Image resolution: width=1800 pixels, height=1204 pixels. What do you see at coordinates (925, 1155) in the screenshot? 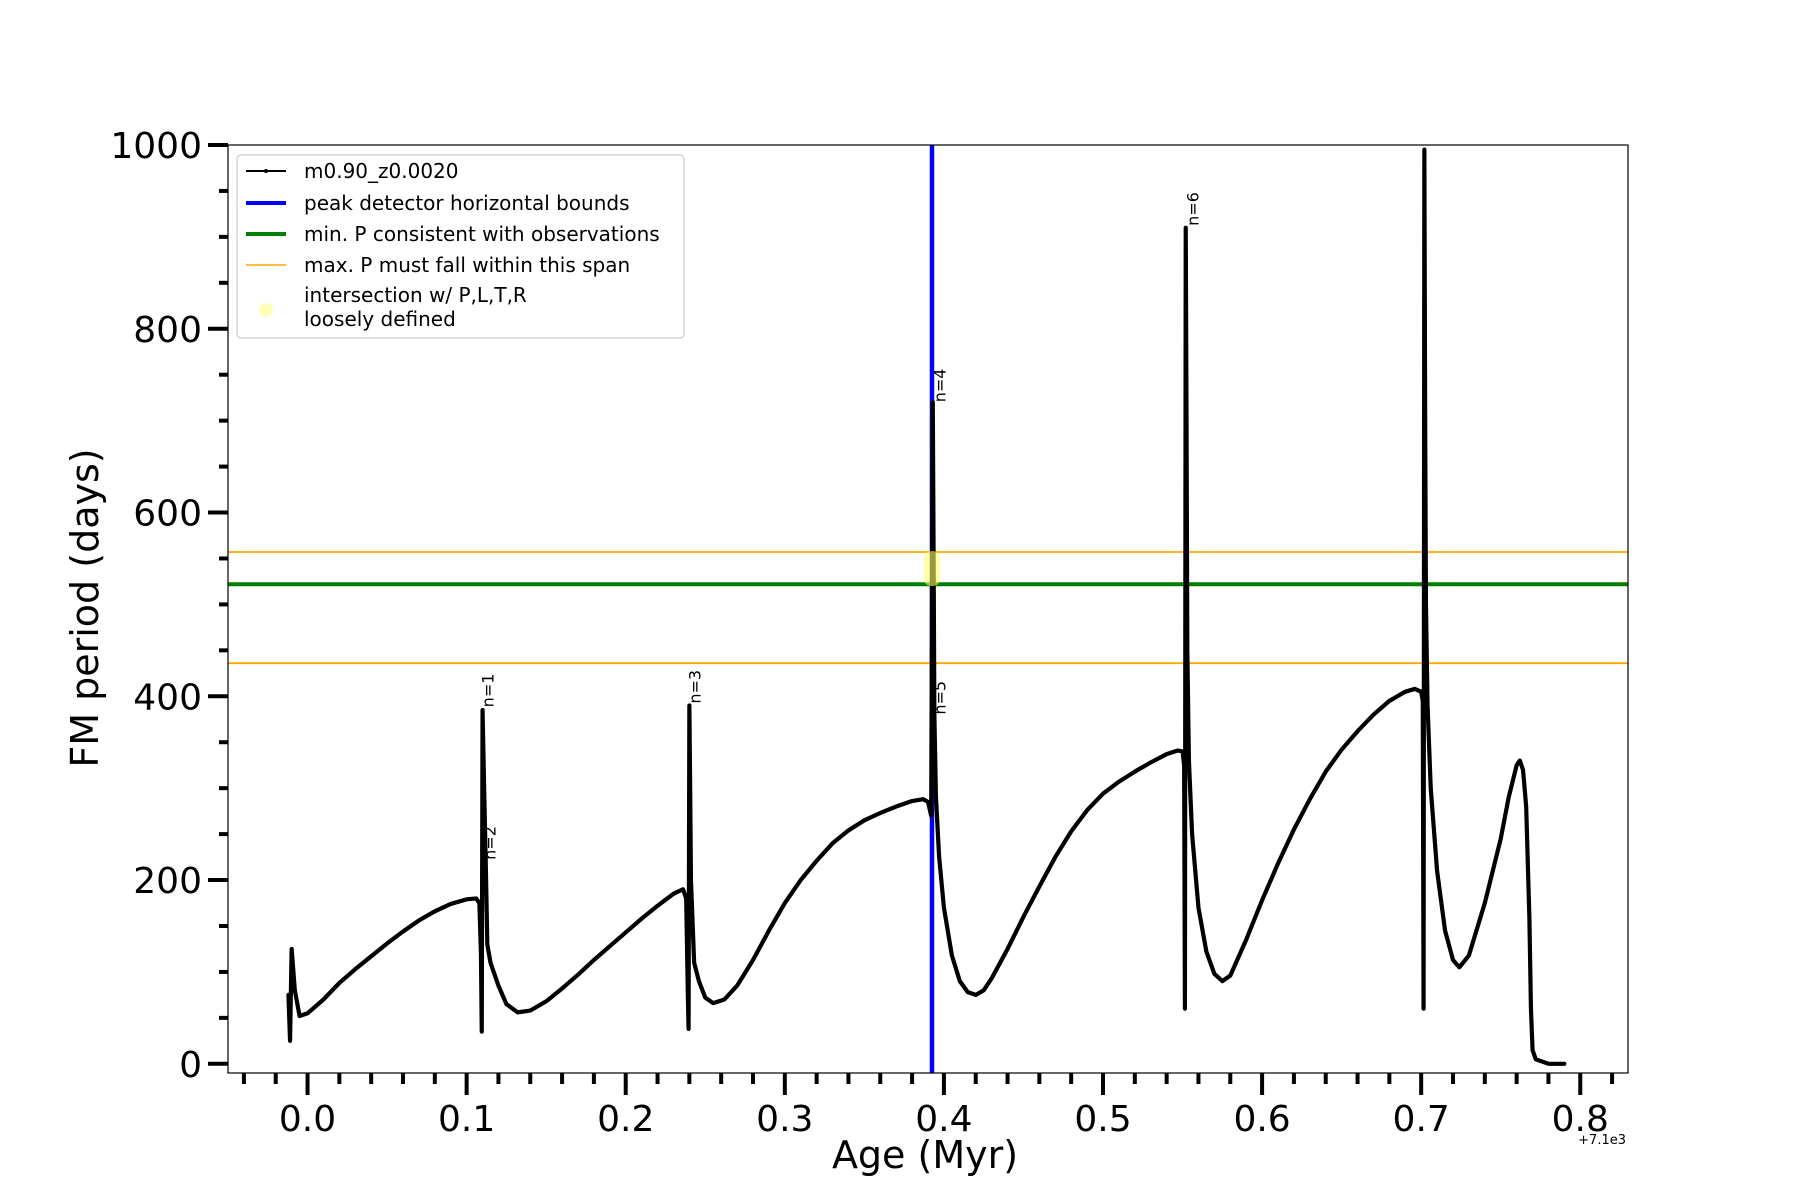
I see `x-axis-label: Age (Myr)` at bounding box center [925, 1155].